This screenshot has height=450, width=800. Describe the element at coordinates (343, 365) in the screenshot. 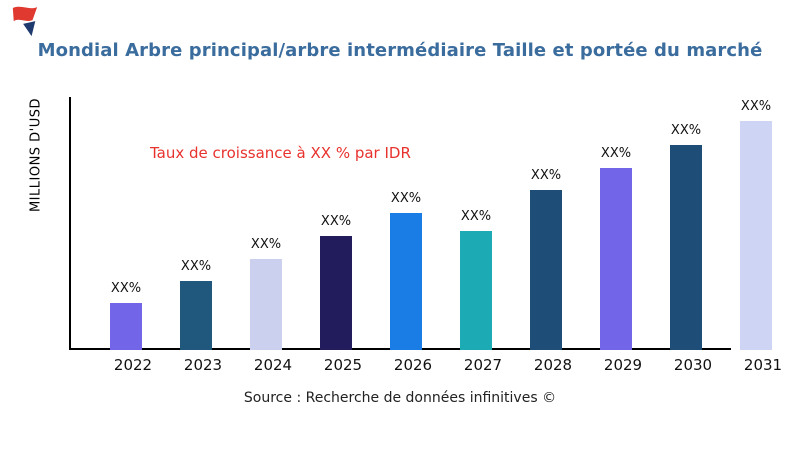

I see `x-tick-label-2025: 2025` at that location.